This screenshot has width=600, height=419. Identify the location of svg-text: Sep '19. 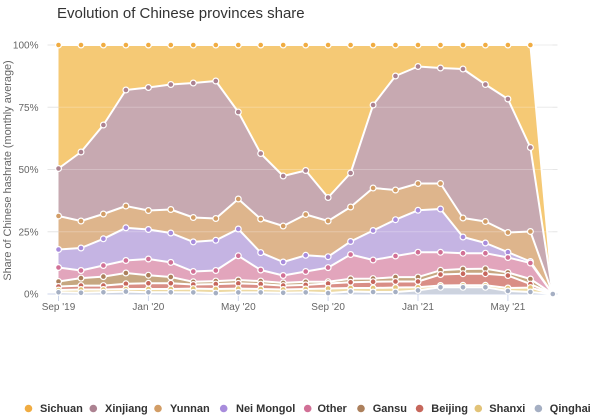
(59, 307).